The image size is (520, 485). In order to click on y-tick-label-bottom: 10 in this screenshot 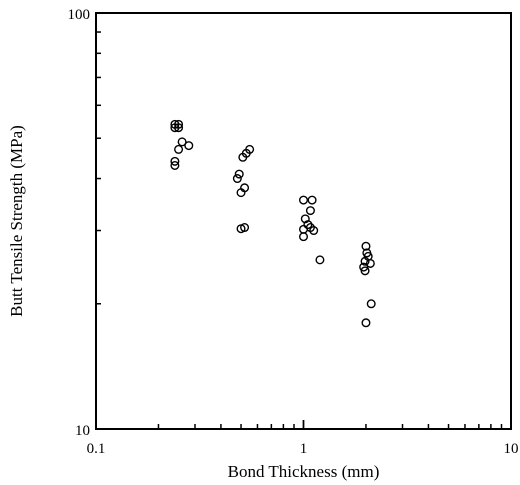, I will do `click(82, 431)`.